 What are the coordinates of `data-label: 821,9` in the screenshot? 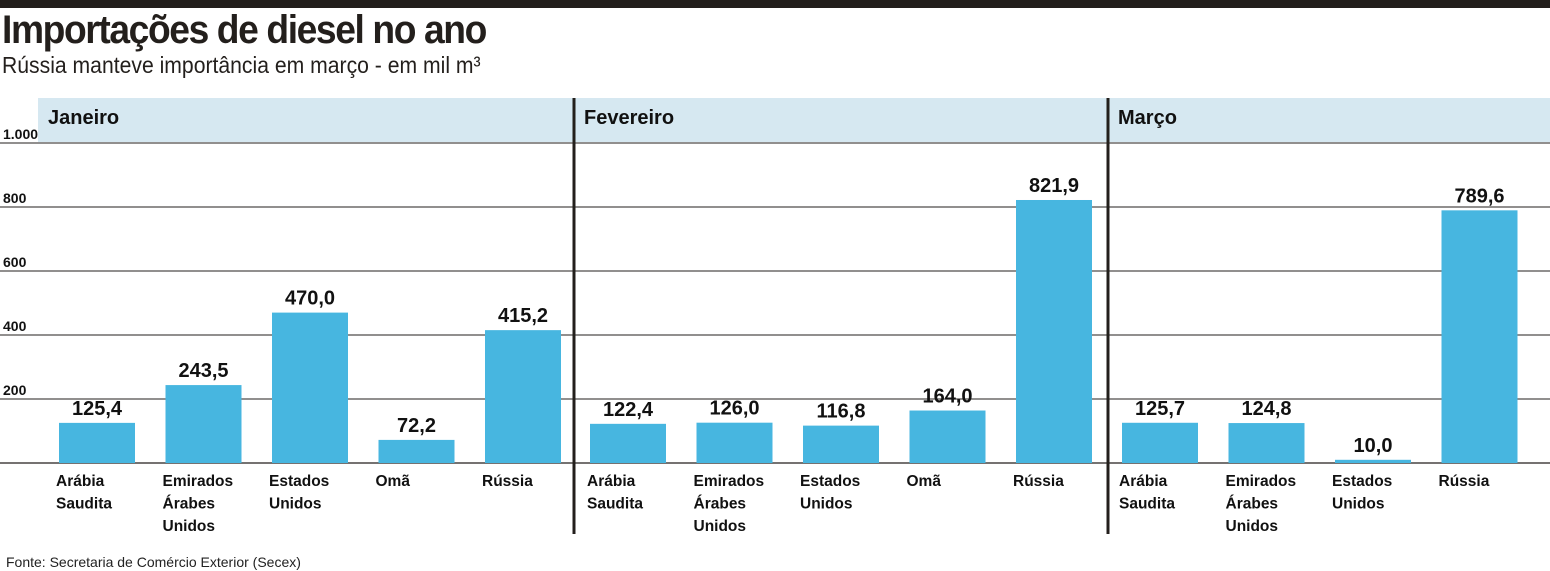 It's located at (1054, 186).